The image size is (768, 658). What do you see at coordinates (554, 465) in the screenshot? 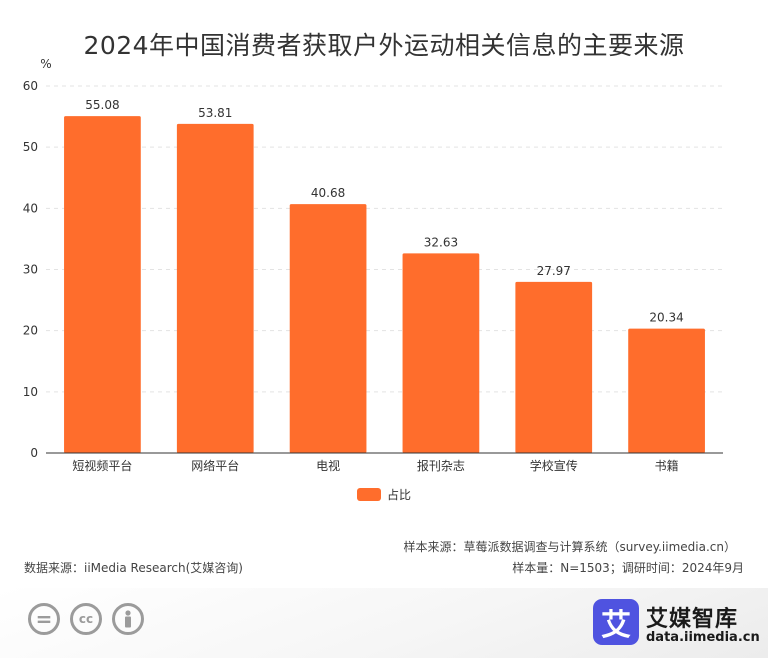
I see `x-category-label: 学校宣传` at bounding box center [554, 465].